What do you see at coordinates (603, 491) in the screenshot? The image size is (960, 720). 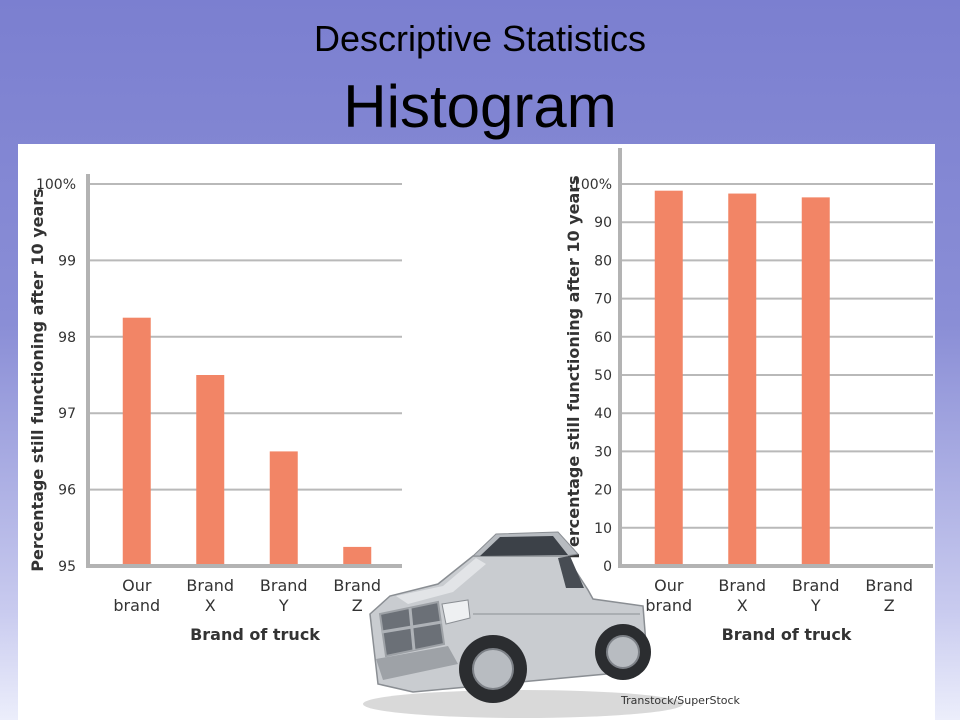 I see `y-tick-label: 20` at bounding box center [603, 491].